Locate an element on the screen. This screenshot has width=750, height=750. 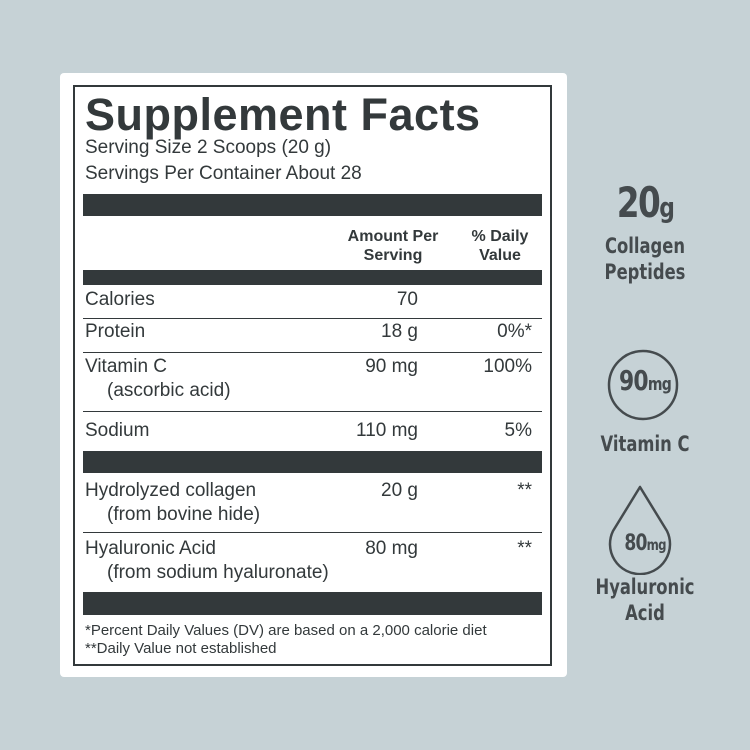
header-line: % Daily is located at coordinates (500, 236).